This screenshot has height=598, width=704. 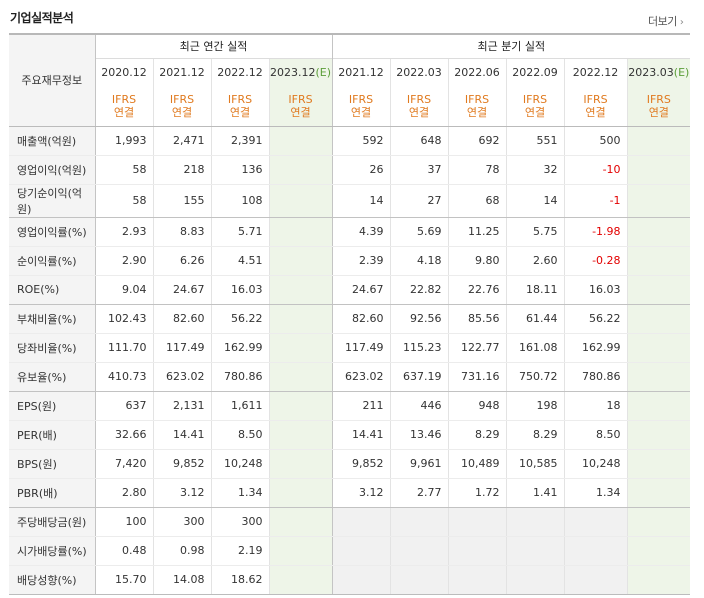 I want to click on quarterly-value: 115.23, so click(x=419, y=348).